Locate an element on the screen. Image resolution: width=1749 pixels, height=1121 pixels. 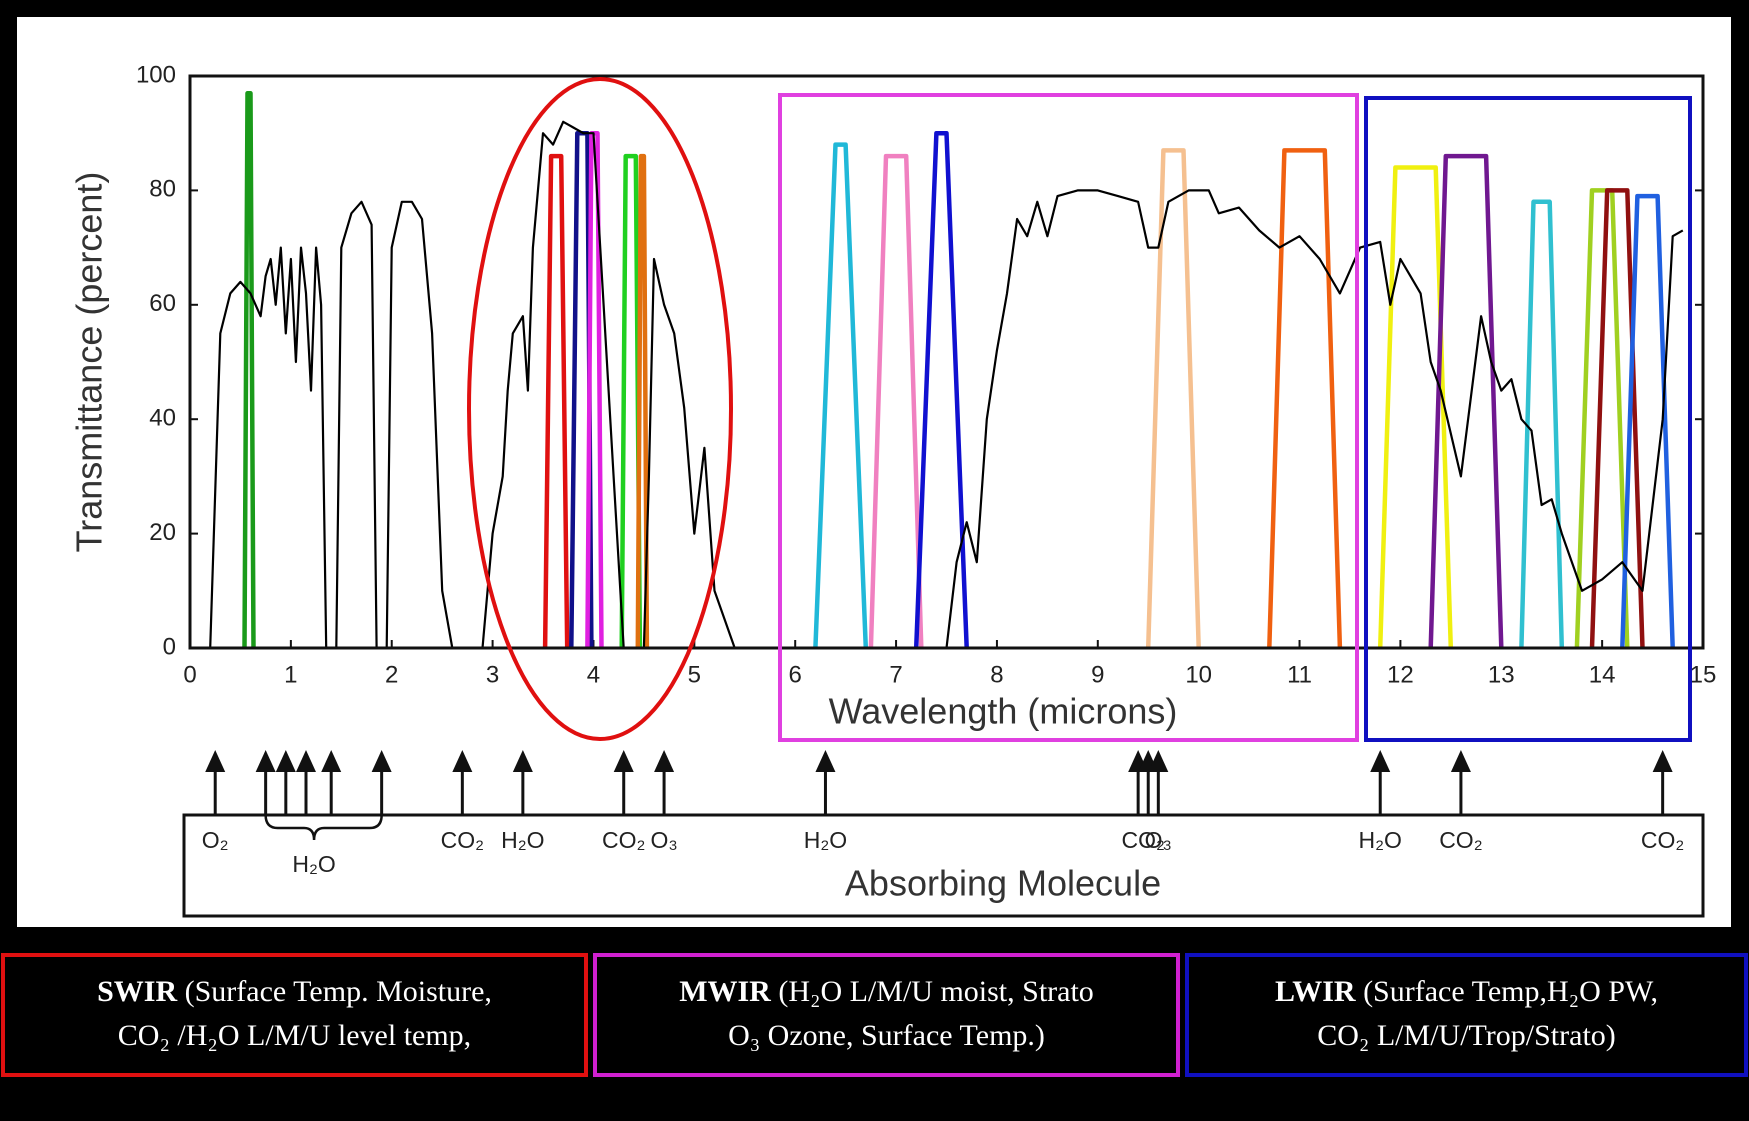
x-tick-label: 9 is located at coordinates (1097, 674).